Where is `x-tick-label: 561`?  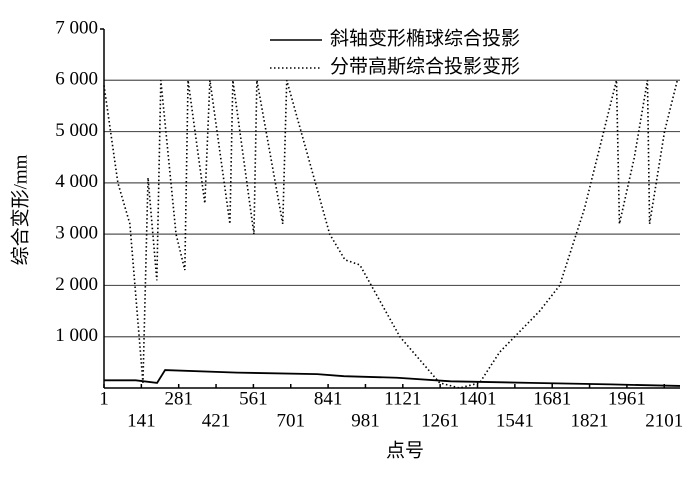
x-tick-label: 561 is located at coordinates (253, 398).